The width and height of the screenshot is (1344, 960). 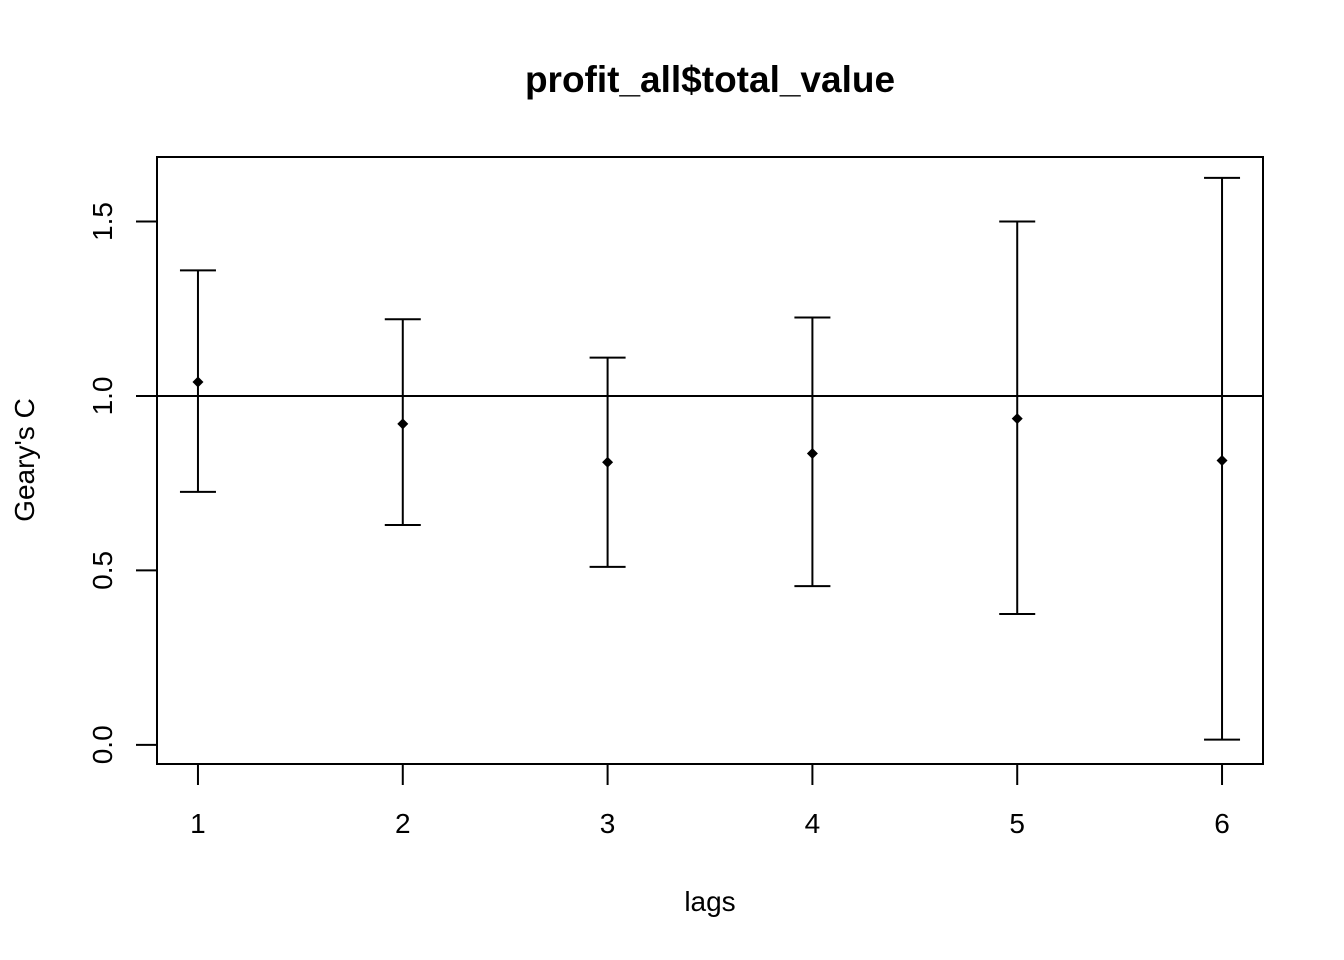 What do you see at coordinates (102, 221) in the screenshot?
I see `y-tick-label: 1.5` at bounding box center [102, 221].